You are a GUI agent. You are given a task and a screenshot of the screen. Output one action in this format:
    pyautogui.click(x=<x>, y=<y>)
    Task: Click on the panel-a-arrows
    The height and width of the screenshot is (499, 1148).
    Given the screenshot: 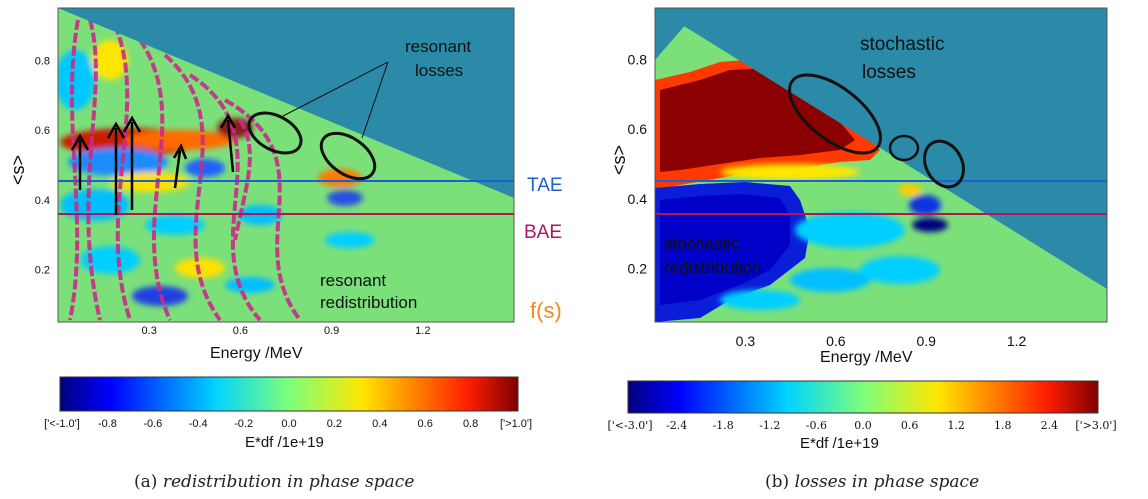 What is the action you would take?
    pyautogui.click(x=153, y=164)
    